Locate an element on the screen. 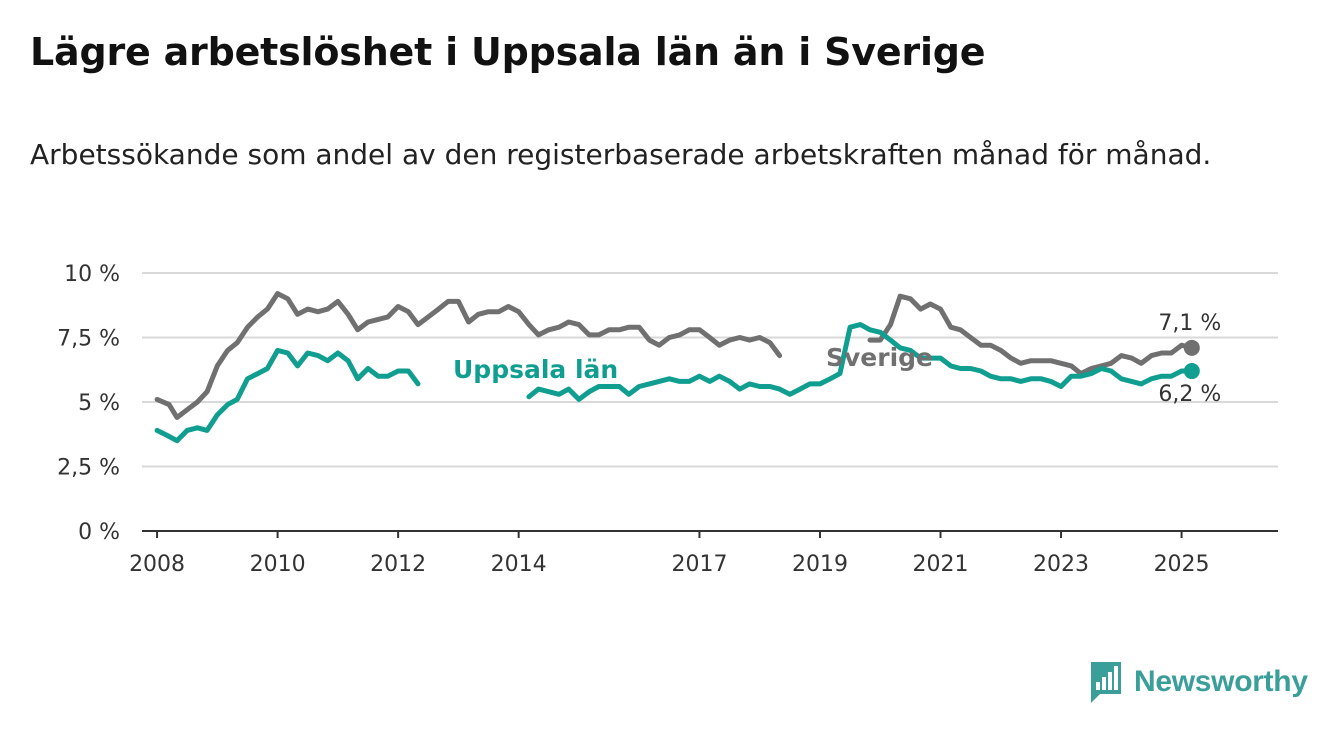 This screenshot has width=1340, height=734. x-tick-label: 2012 is located at coordinates (398, 564).